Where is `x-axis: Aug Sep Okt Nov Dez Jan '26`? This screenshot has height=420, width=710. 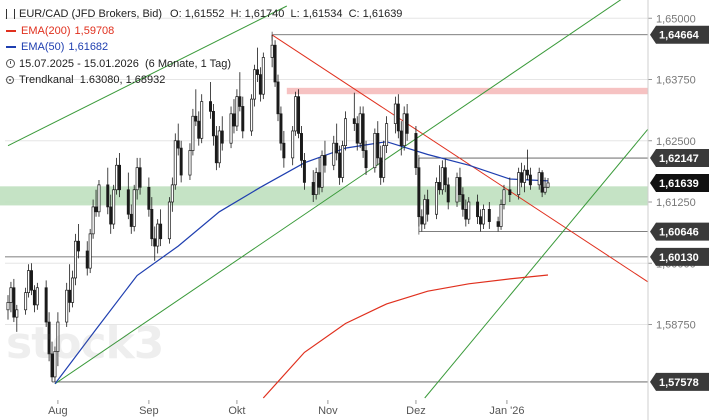 x-axis: Aug Sep Okt Nov Dez Jan '26 is located at coordinates (286, 408).